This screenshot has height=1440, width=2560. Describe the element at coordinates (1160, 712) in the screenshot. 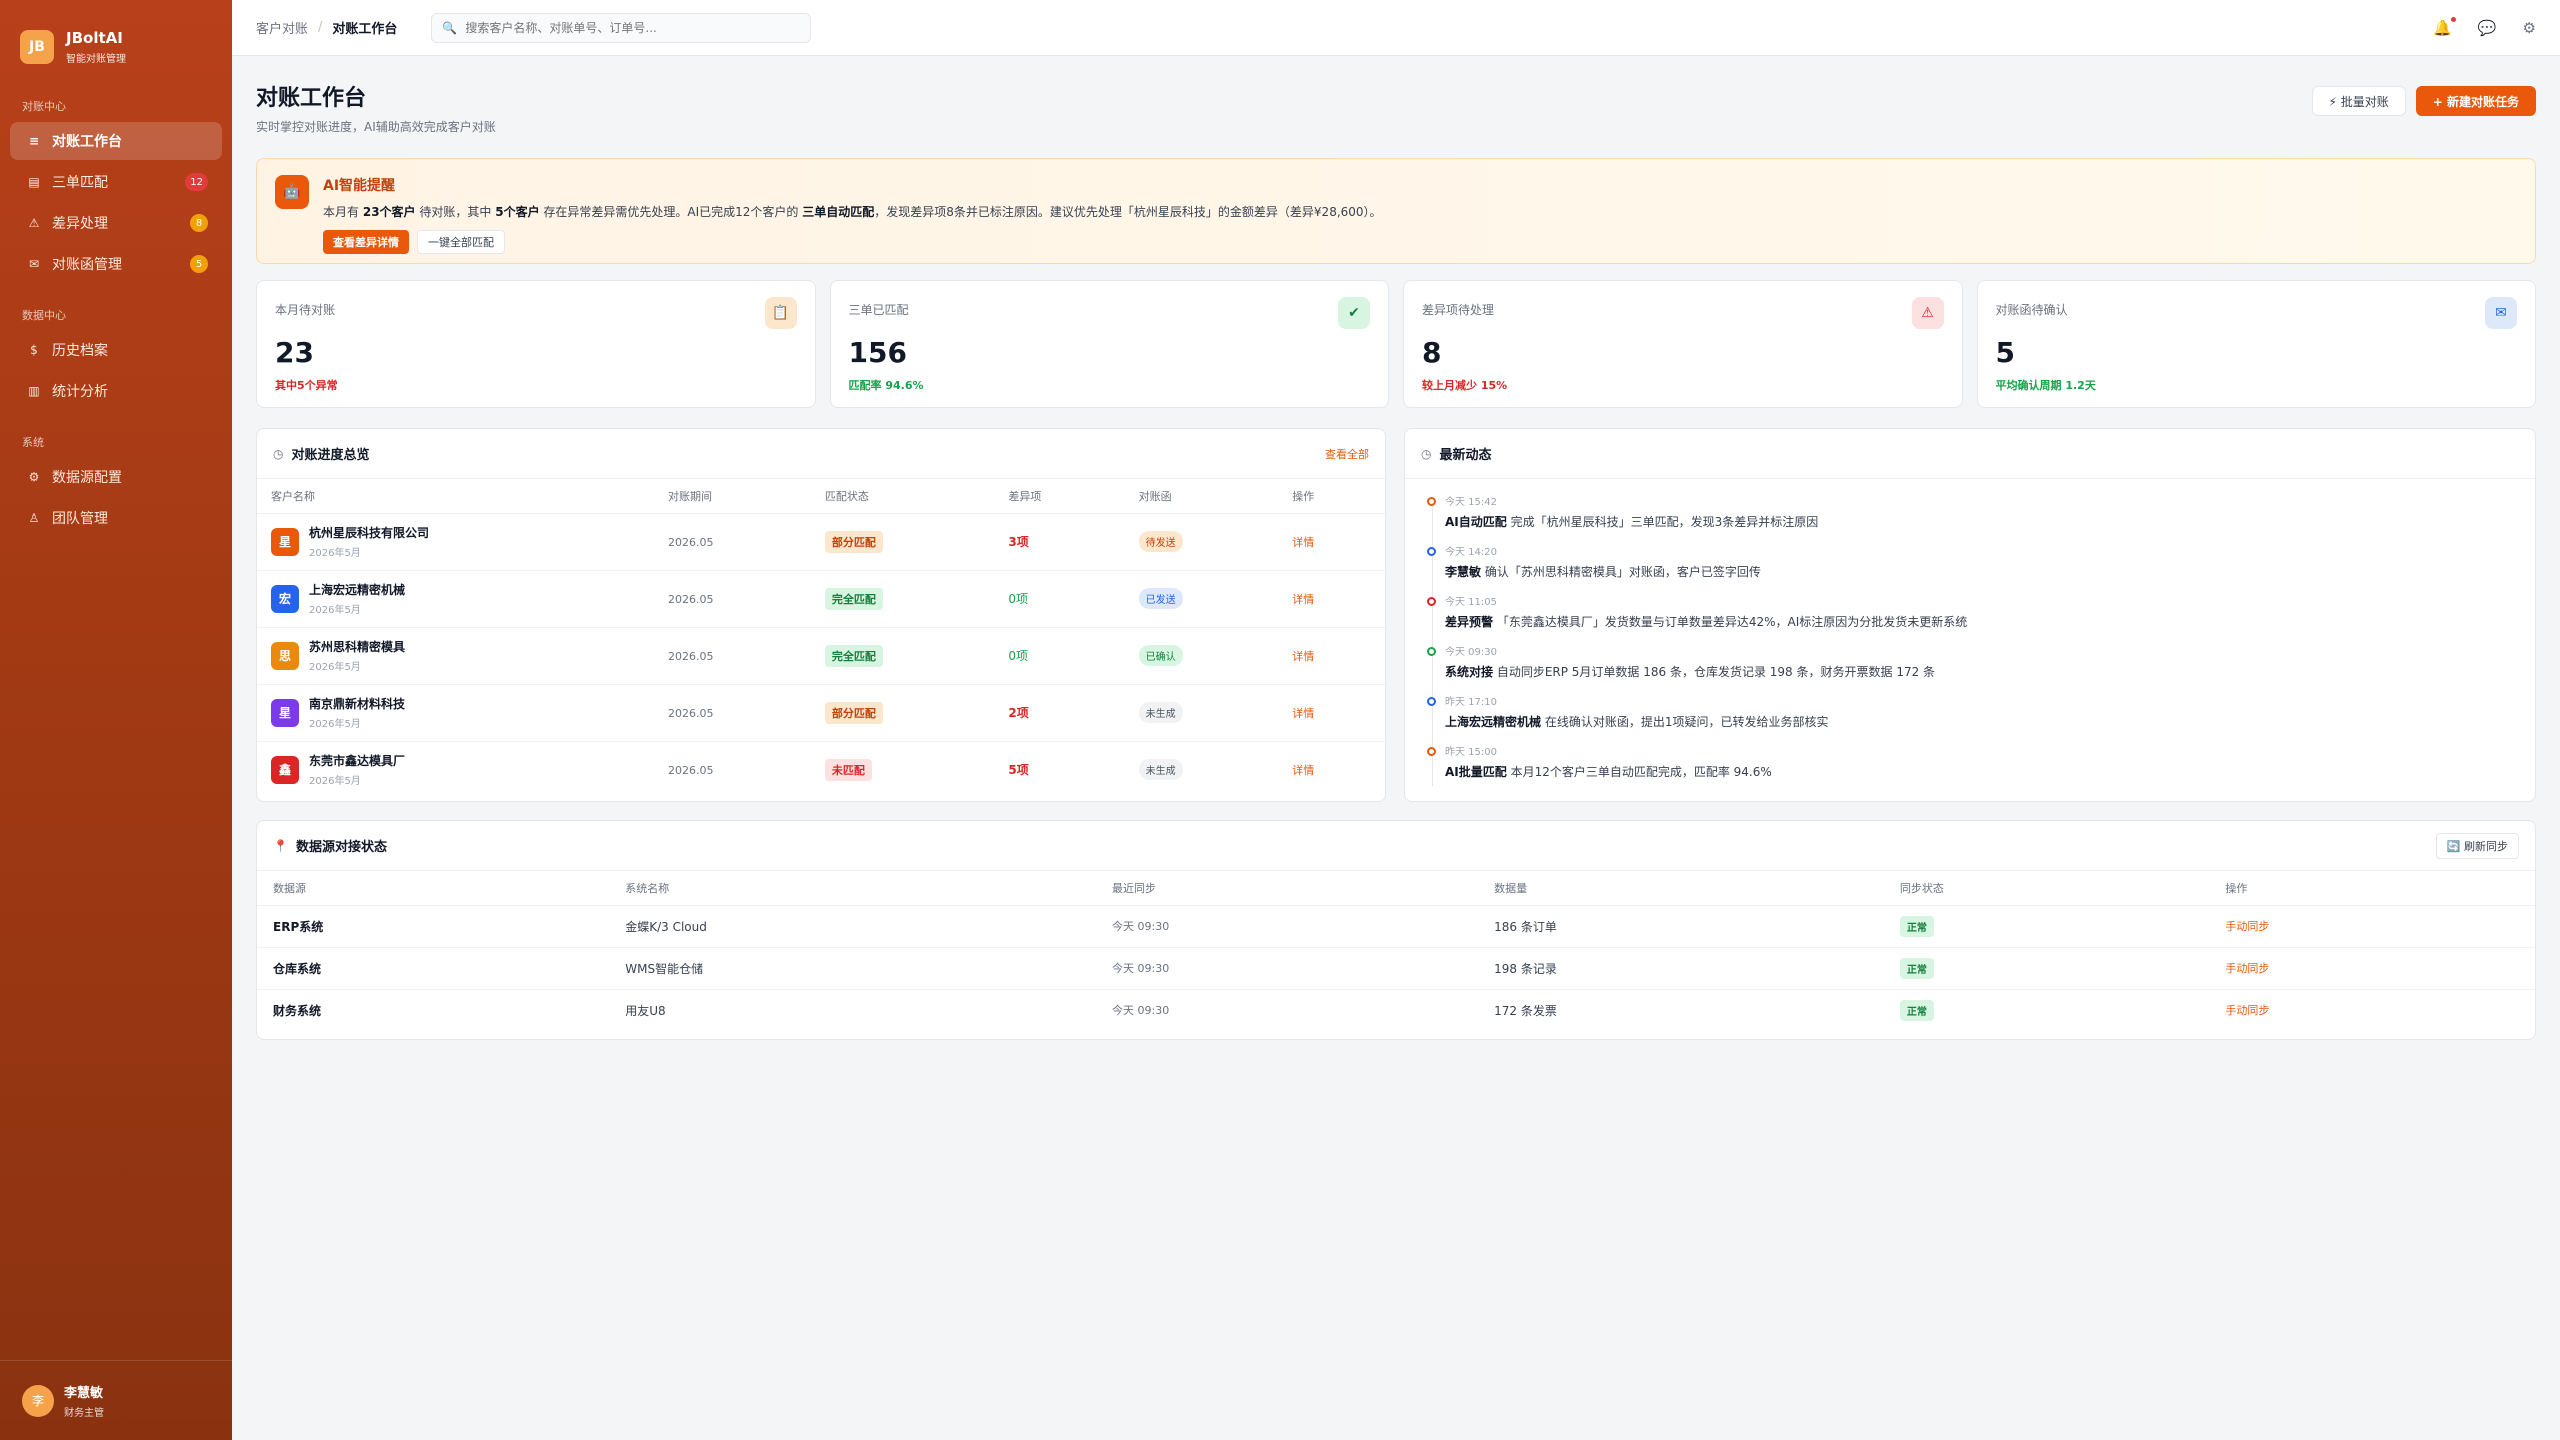

I see `letter-status-pill: 未生成` at that location.